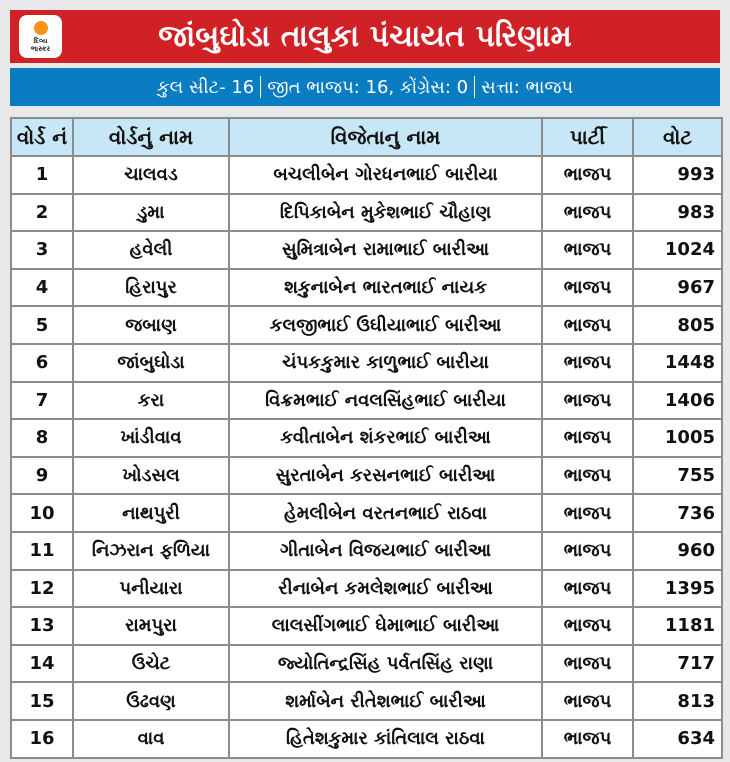  I want to click on cell-ward-name: કરા, so click(151, 400).